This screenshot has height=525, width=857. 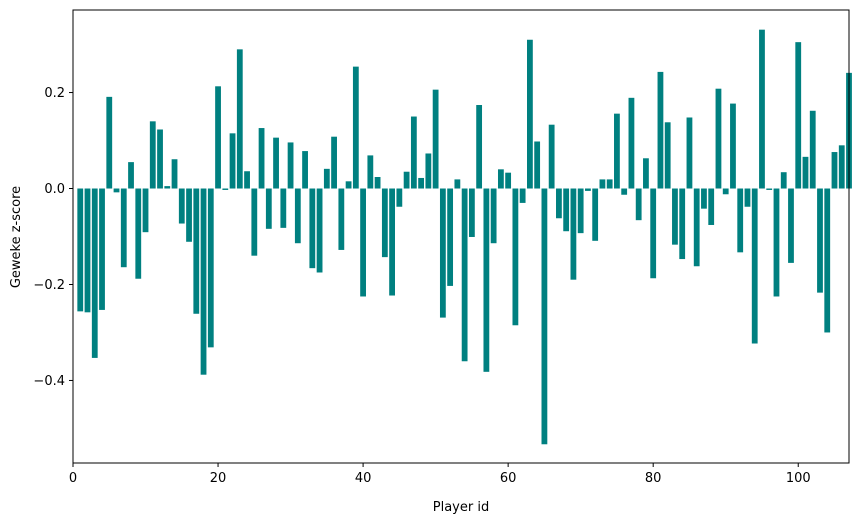 I want to click on x-axis-label: Player id, so click(x=461, y=507).